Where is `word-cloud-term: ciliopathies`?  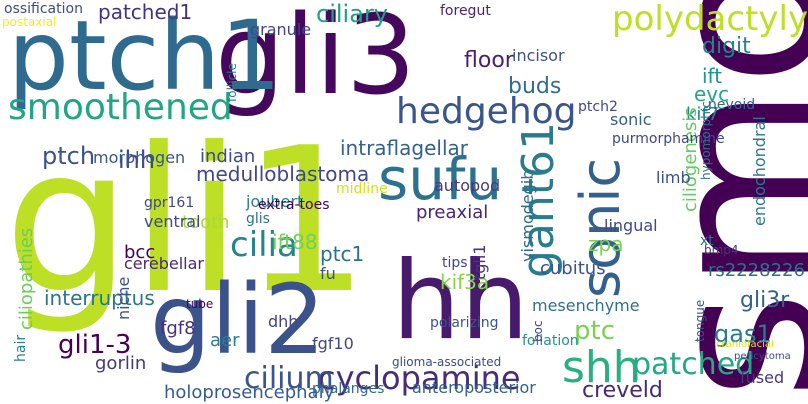 word-cloud-term: ciliopathies is located at coordinates (26, 278).